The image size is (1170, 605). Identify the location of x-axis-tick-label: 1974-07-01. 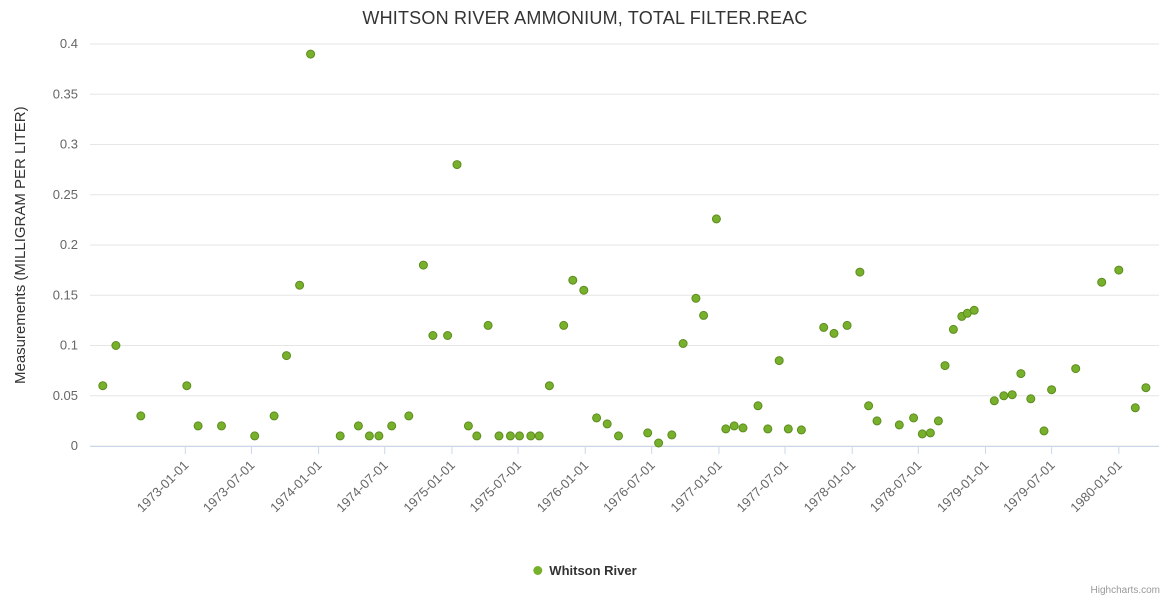
(362, 487).